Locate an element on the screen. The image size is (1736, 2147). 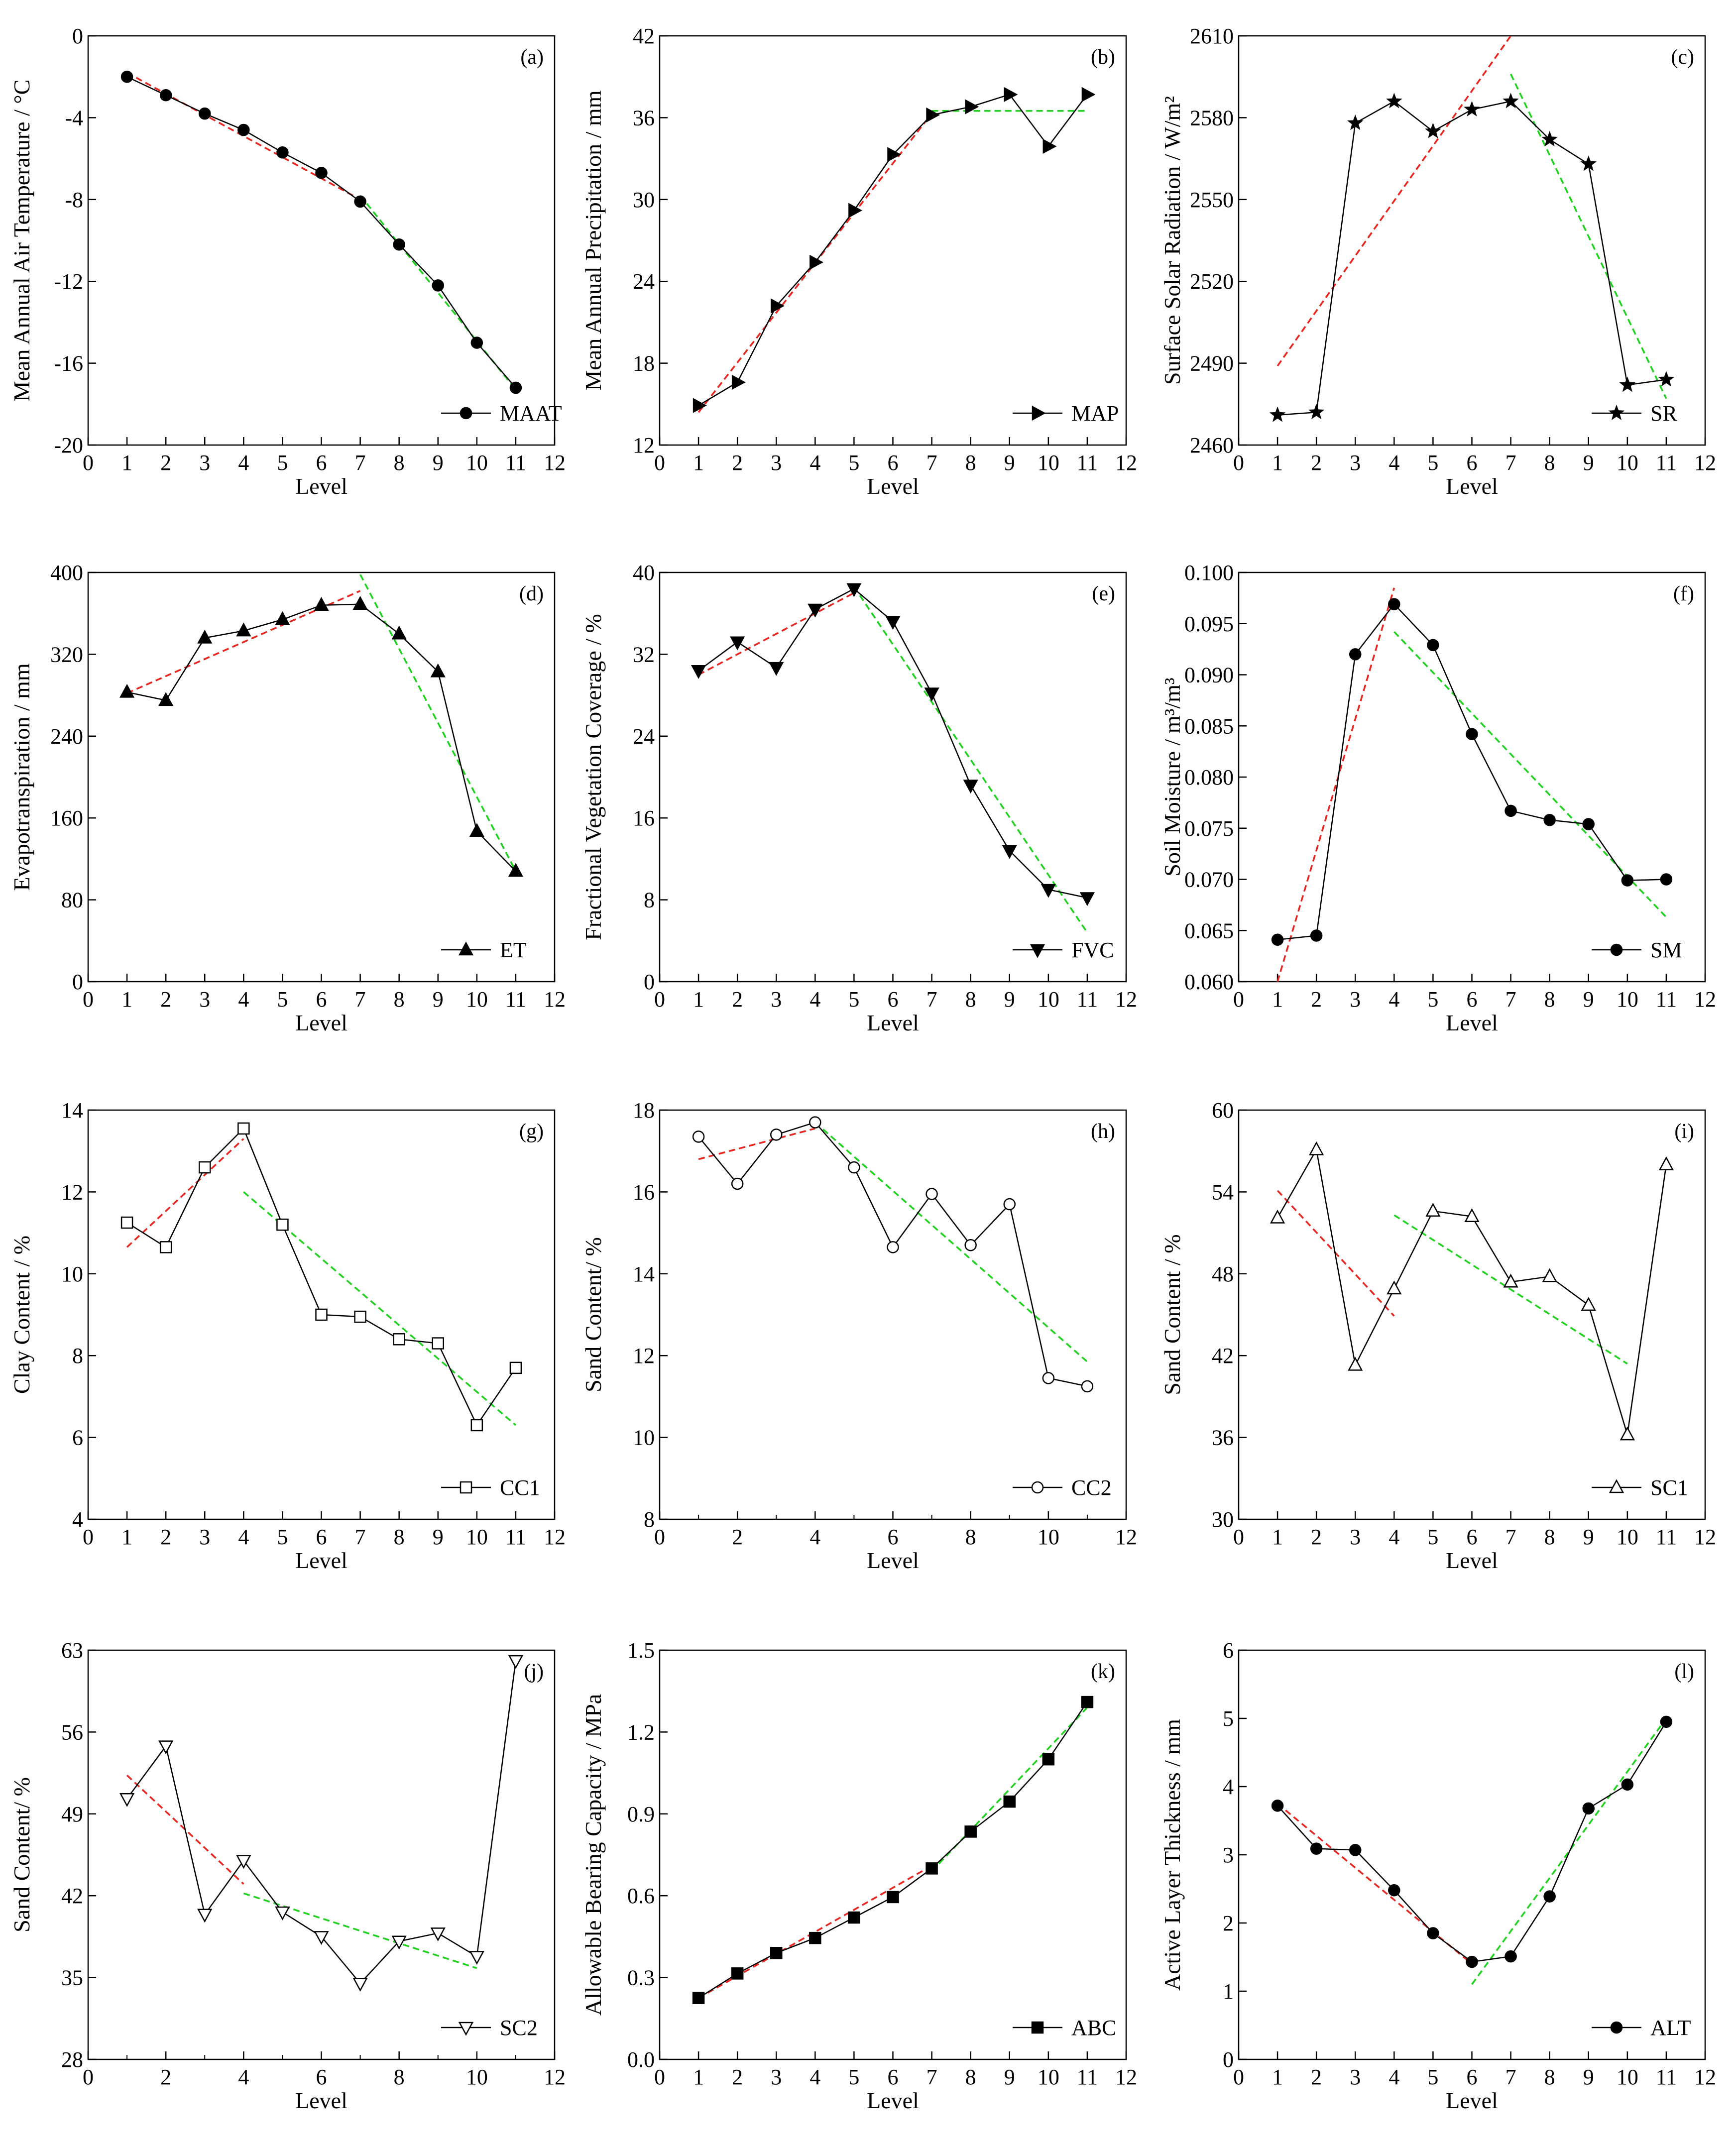
y-tick-label: 54 is located at coordinates (1223, 1192).